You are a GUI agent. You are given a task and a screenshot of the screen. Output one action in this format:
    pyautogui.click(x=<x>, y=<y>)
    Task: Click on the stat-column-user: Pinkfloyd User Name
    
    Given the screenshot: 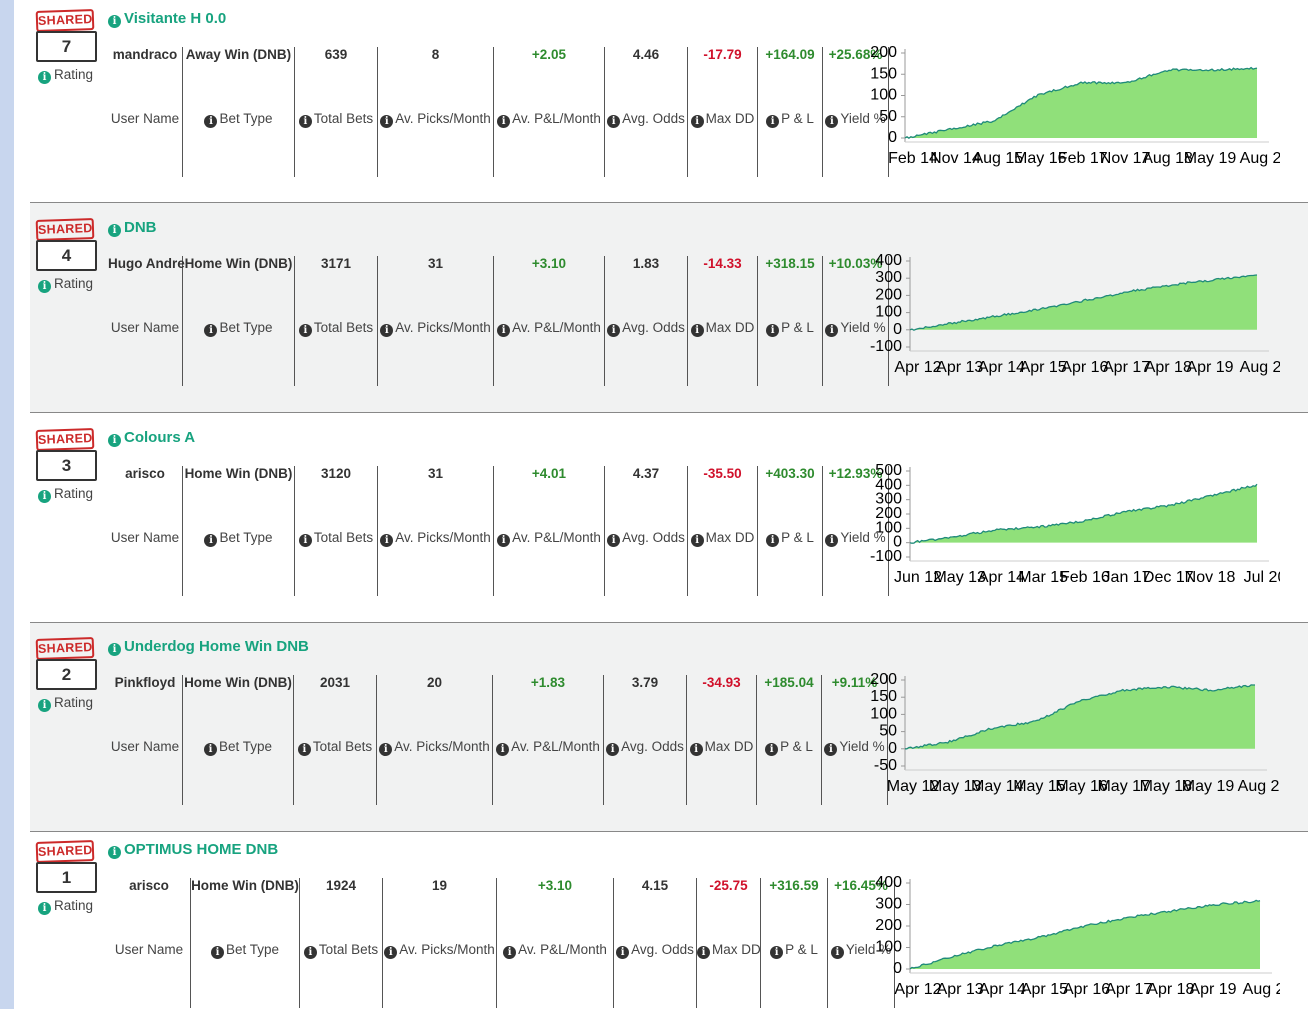 What is the action you would take?
    pyautogui.click(x=145, y=740)
    